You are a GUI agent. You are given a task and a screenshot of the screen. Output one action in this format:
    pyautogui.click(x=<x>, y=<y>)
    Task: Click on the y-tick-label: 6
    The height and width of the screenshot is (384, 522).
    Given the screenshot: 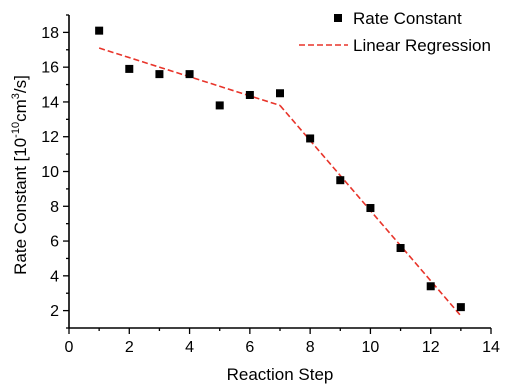 What is the action you would take?
    pyautogui.click(x=54, y=242)
    